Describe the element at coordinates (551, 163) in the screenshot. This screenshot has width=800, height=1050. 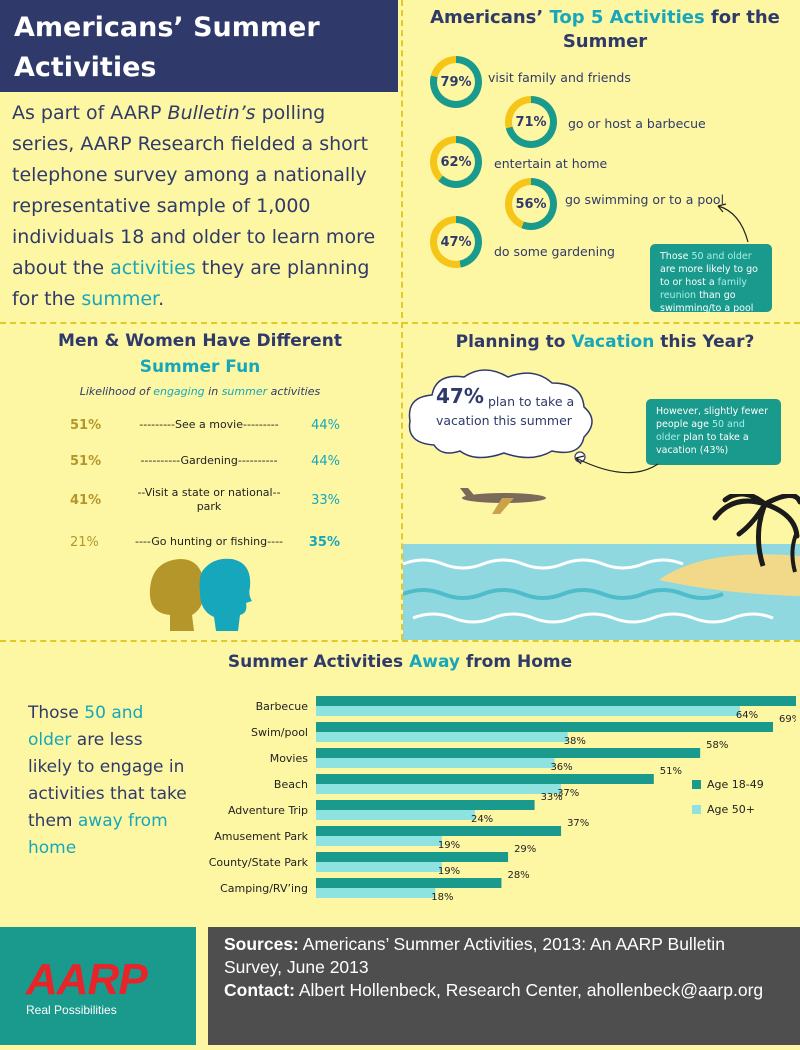
I see `top5-label: entertain at home` at that location.